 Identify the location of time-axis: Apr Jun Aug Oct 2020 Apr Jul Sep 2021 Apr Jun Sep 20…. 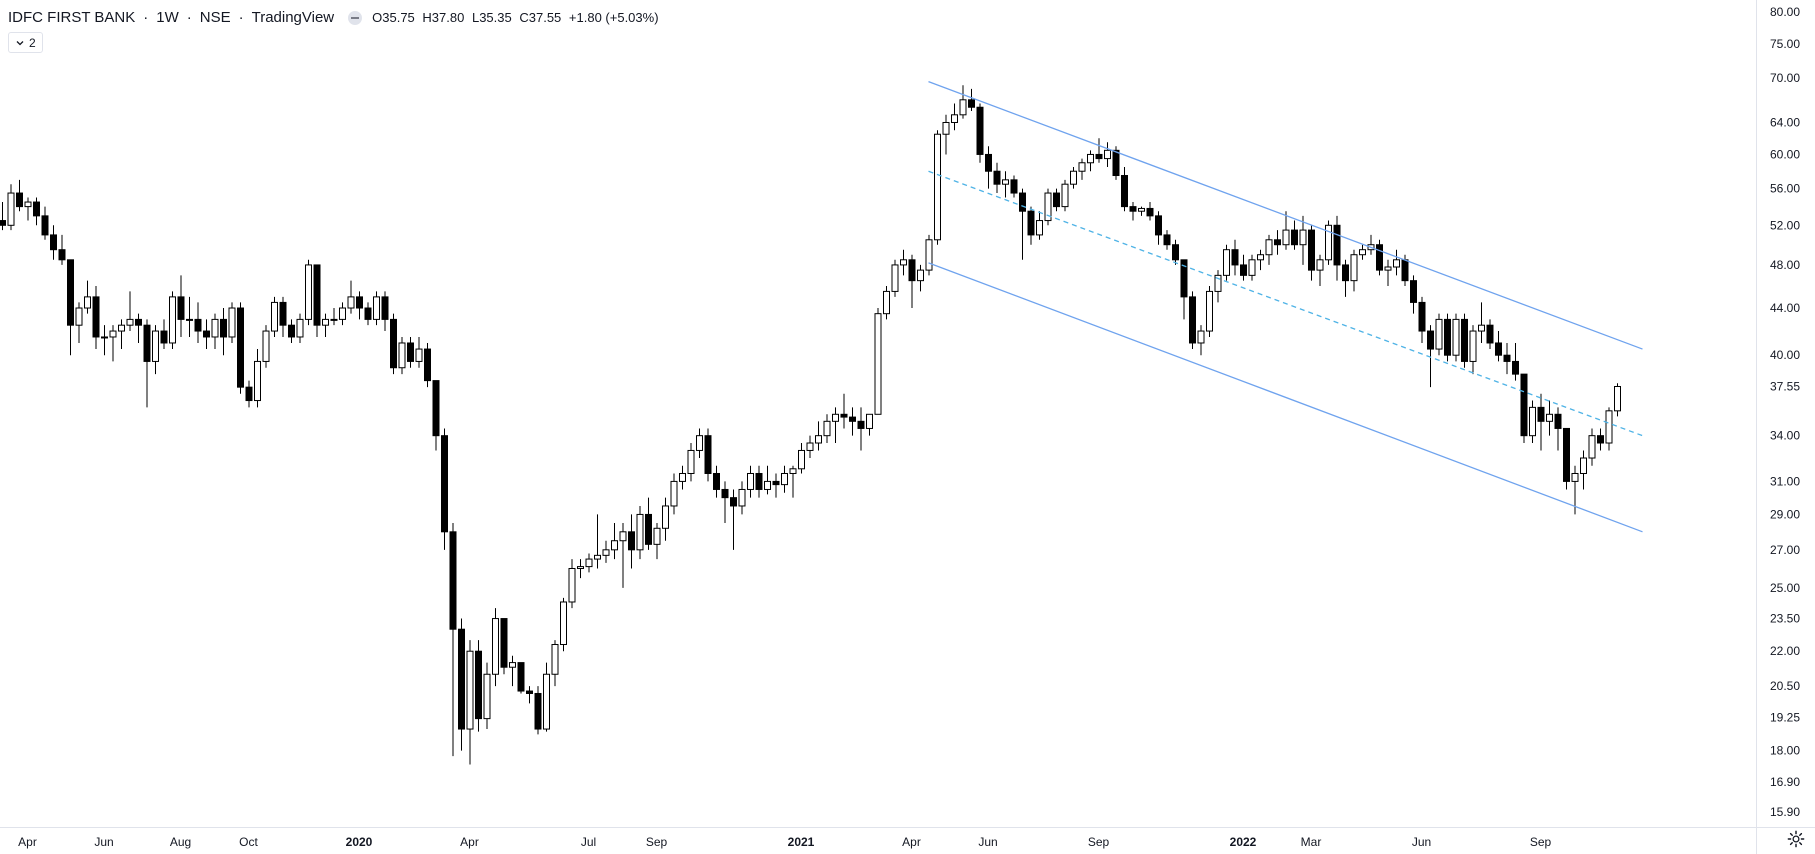
(784, 842).